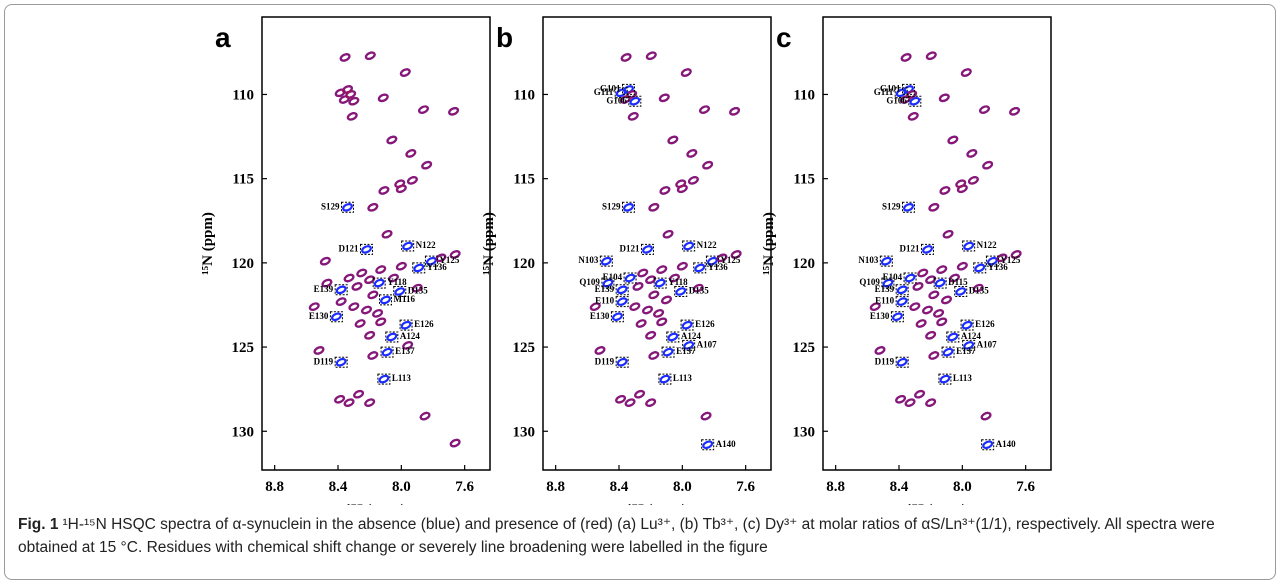 The image size is (1282, 586). Describe the element at coordinates (402, 378) in the screenshot. I see `annotation-label: L113` at that location.